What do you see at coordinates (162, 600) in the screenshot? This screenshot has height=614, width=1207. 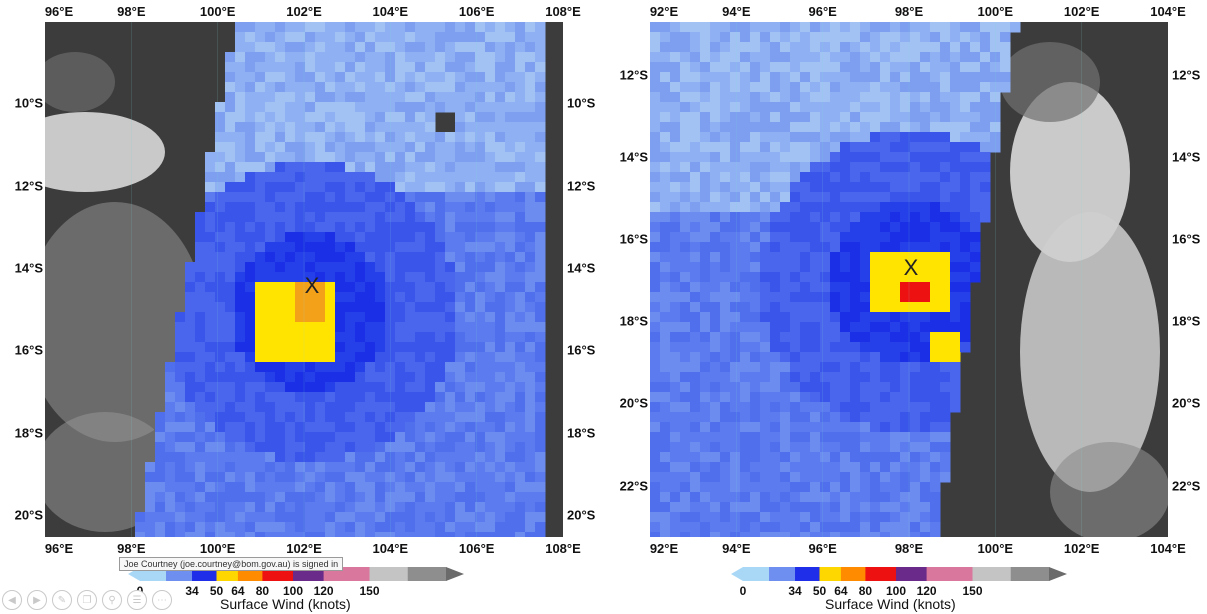 I see `more-icon: ⋯` at bounding box center [162, 600].